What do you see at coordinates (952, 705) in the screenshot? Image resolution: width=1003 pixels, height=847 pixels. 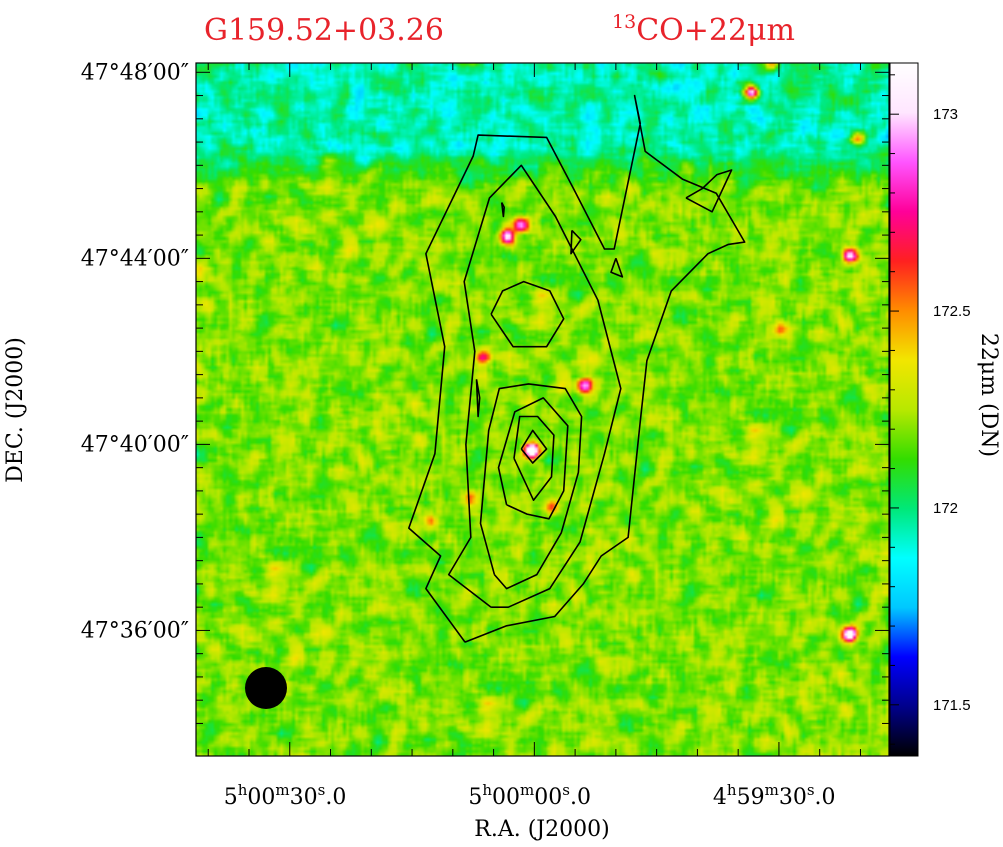 I see `colorbar-tick-label-1: 171.5` at bounding box center [952, 705].